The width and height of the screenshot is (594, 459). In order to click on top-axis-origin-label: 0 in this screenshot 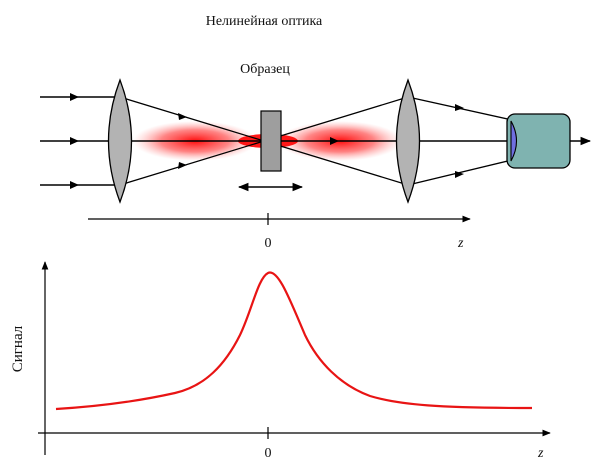, I will do `click(268, 243)`.